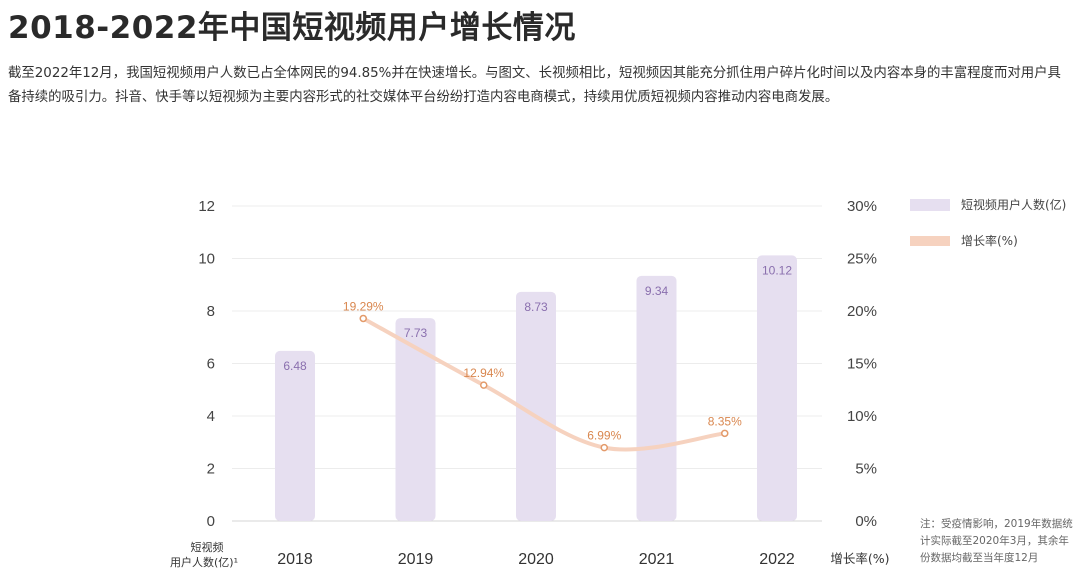  Describe the element at coordinates (725, 421) in the screenshot. I see `growth-rate-label: 8.35%` at that location.